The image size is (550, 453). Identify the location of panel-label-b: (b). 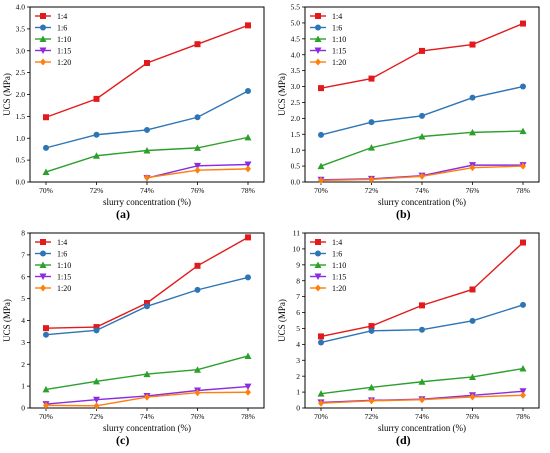
(403, 214).